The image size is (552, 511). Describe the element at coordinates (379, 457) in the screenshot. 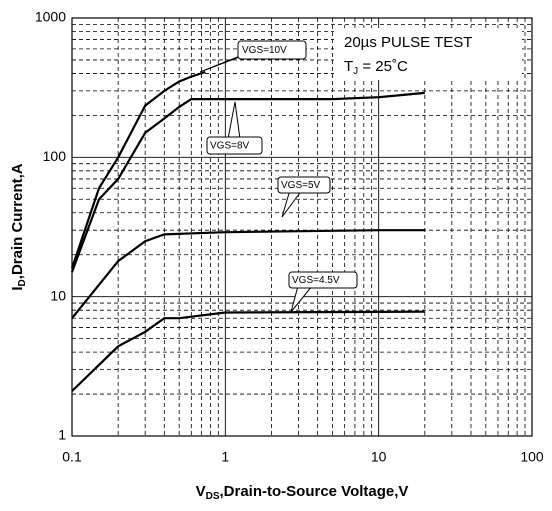

I see `x-tick-label: 10` at that location.